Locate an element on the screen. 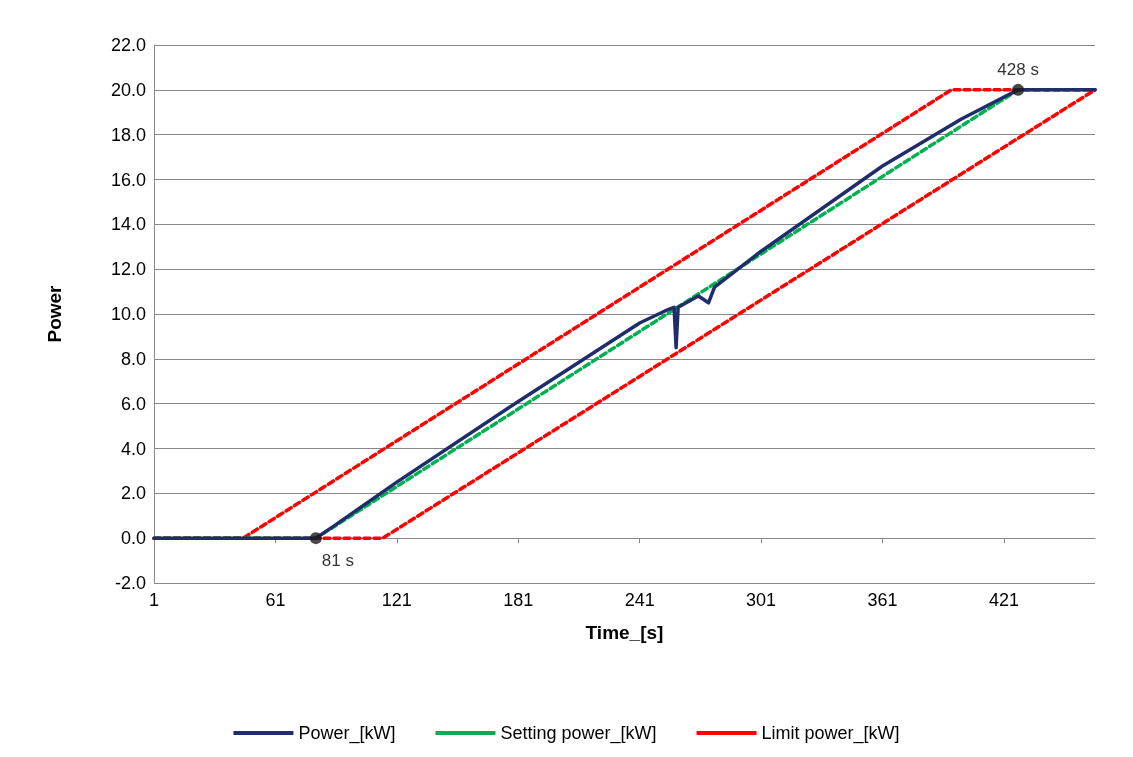 Image resolution: width=1133 pixels, height=757 pixels. y-tick-label: 4.0 is located at coordinates (133, 448).